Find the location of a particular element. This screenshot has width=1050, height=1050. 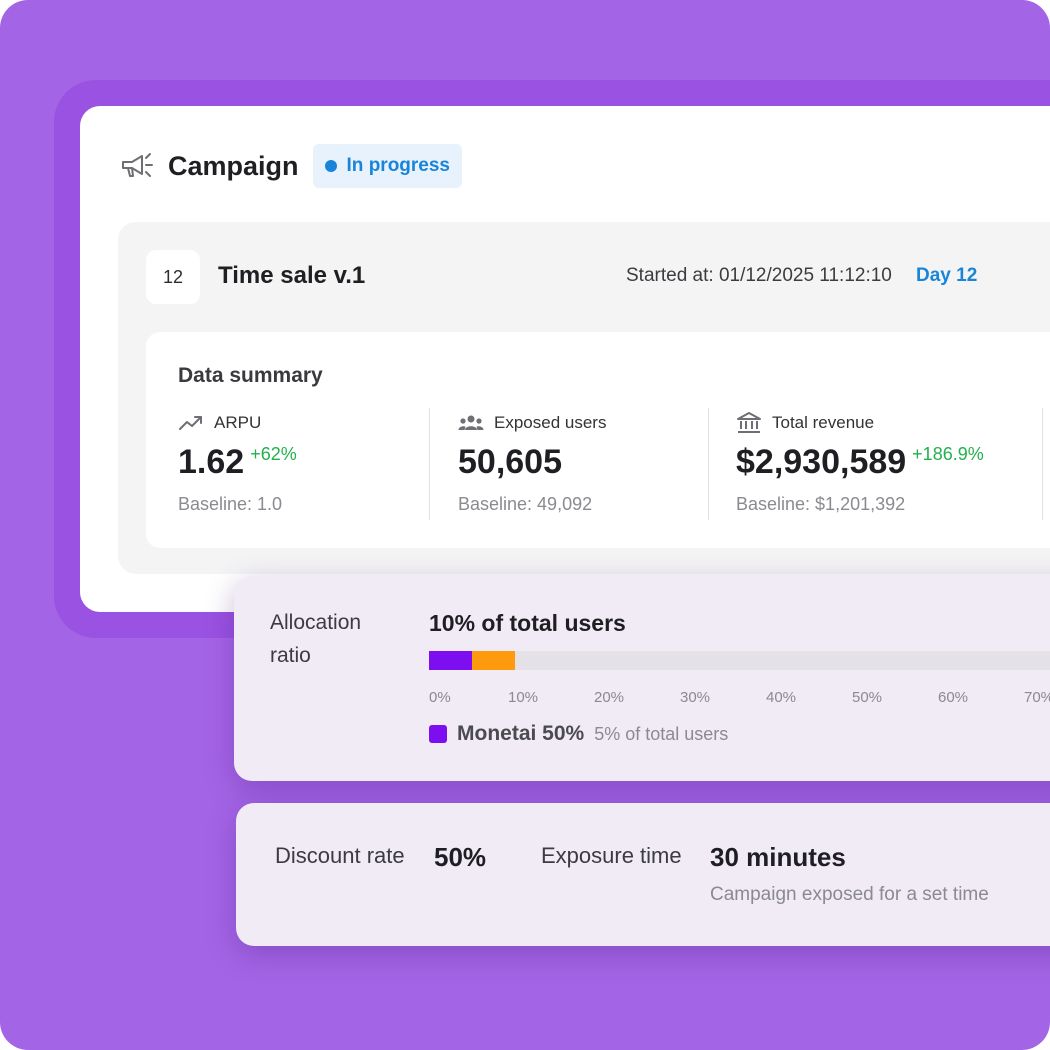

legend-label: Monetai 50% is located at coordinates (521, 733).